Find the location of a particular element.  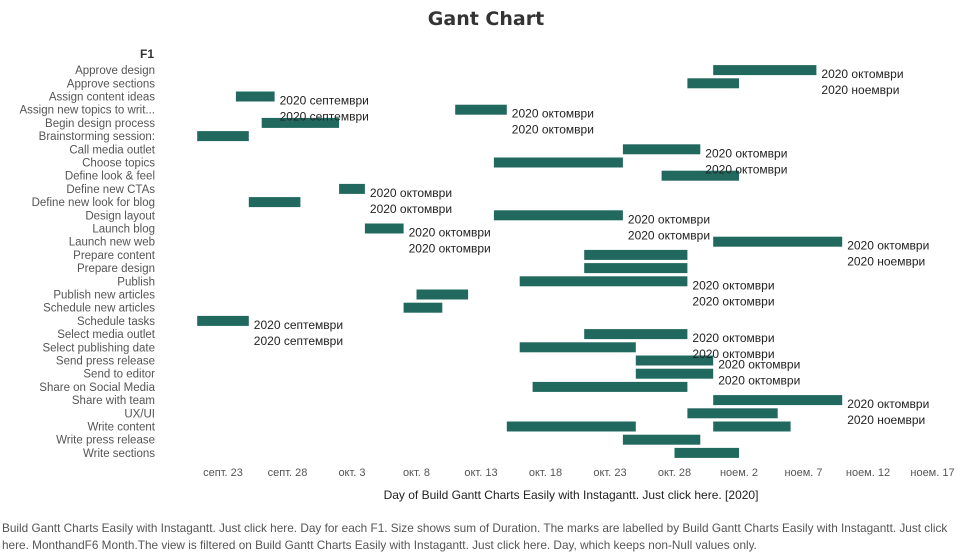

chart-title: Gant Chart is located at coordinates (486, 19).